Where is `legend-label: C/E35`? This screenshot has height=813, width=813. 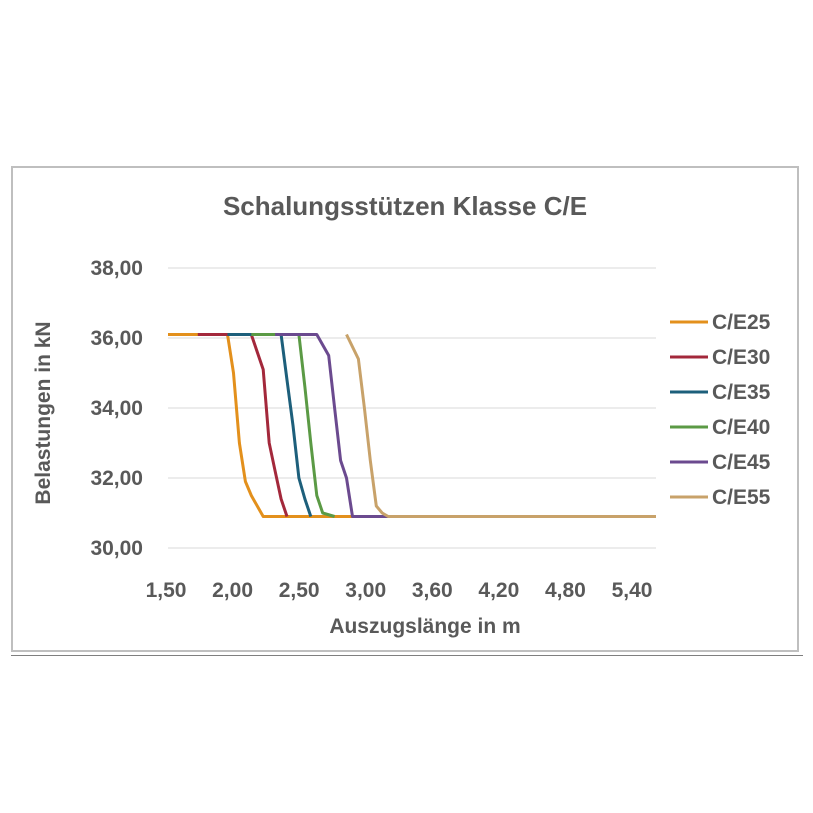 legend-label: C/E35 is located at coordinates (741, 392).